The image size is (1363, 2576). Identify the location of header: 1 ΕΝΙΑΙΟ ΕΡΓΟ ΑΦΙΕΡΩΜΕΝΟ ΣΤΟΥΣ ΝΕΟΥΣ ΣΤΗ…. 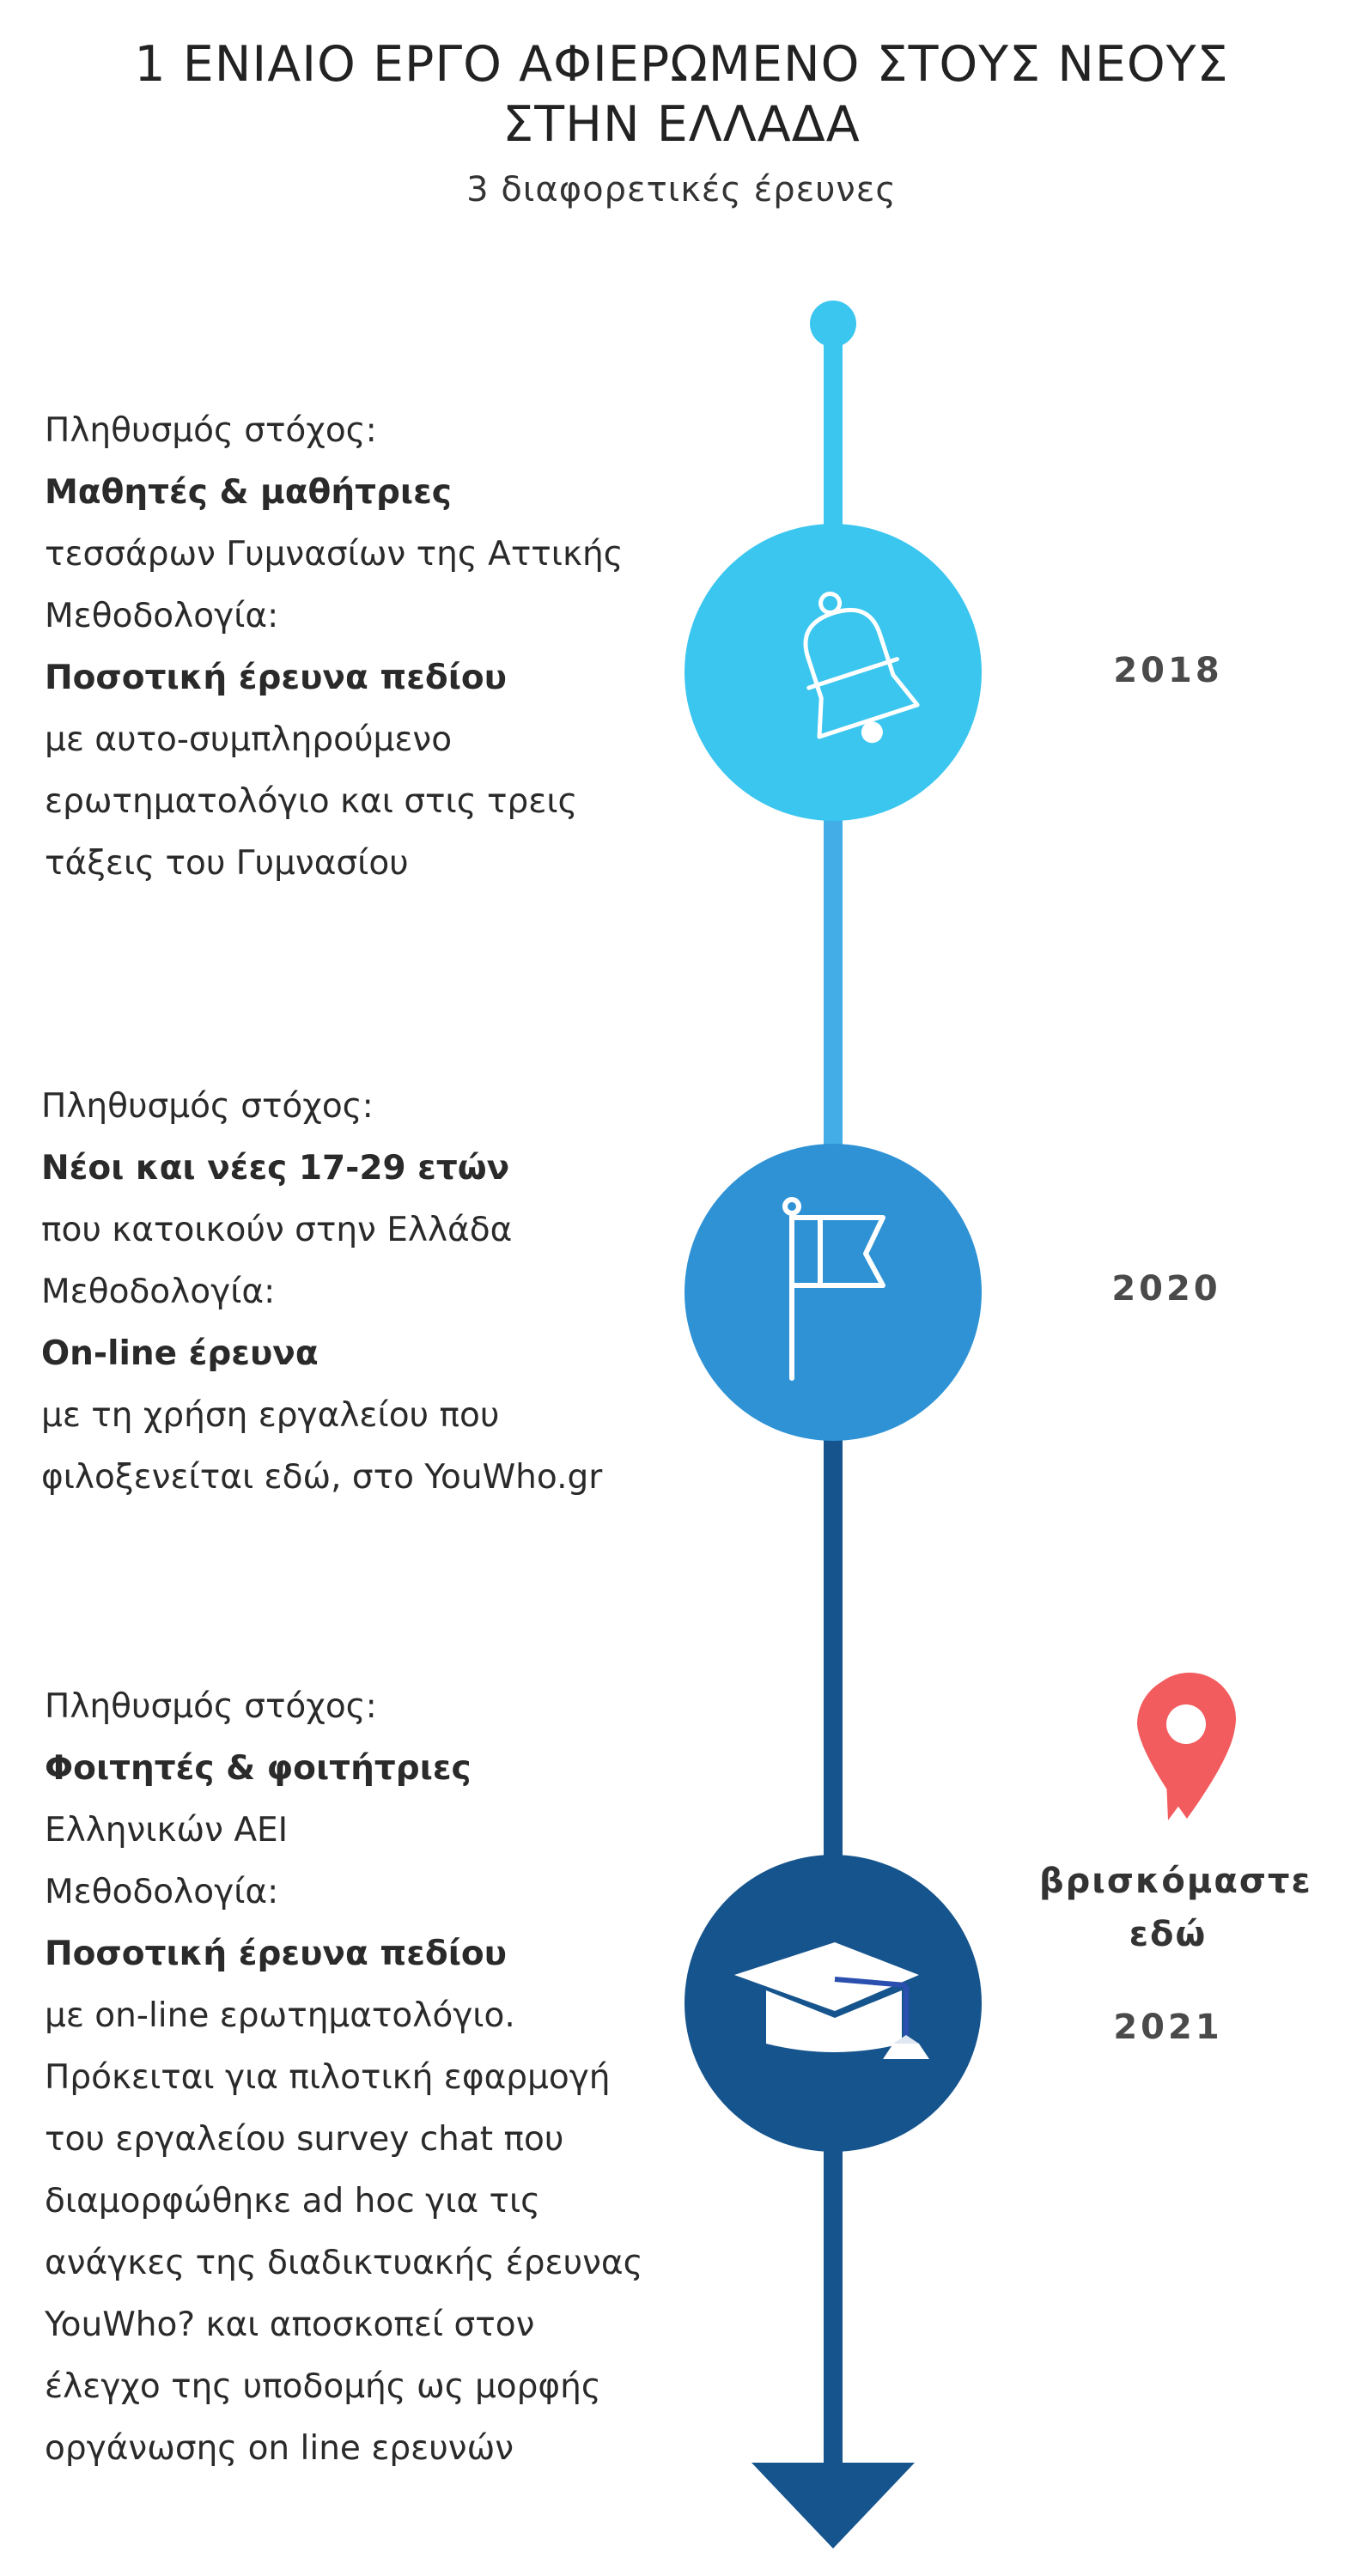
(681, 122).